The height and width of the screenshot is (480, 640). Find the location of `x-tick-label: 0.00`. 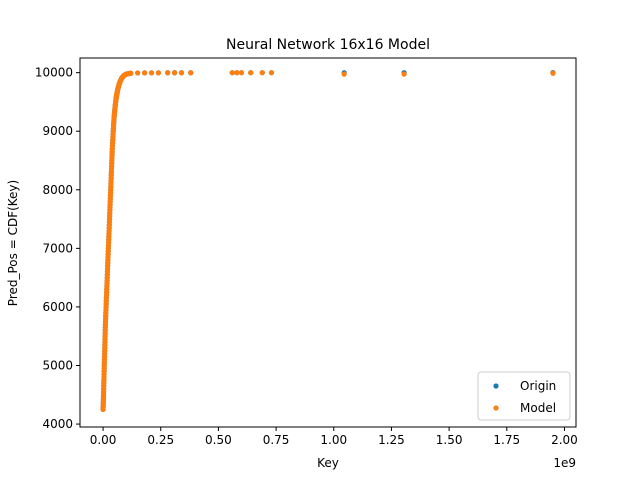

x-tick-label: 0.00 is located at coordinates (103, 440).